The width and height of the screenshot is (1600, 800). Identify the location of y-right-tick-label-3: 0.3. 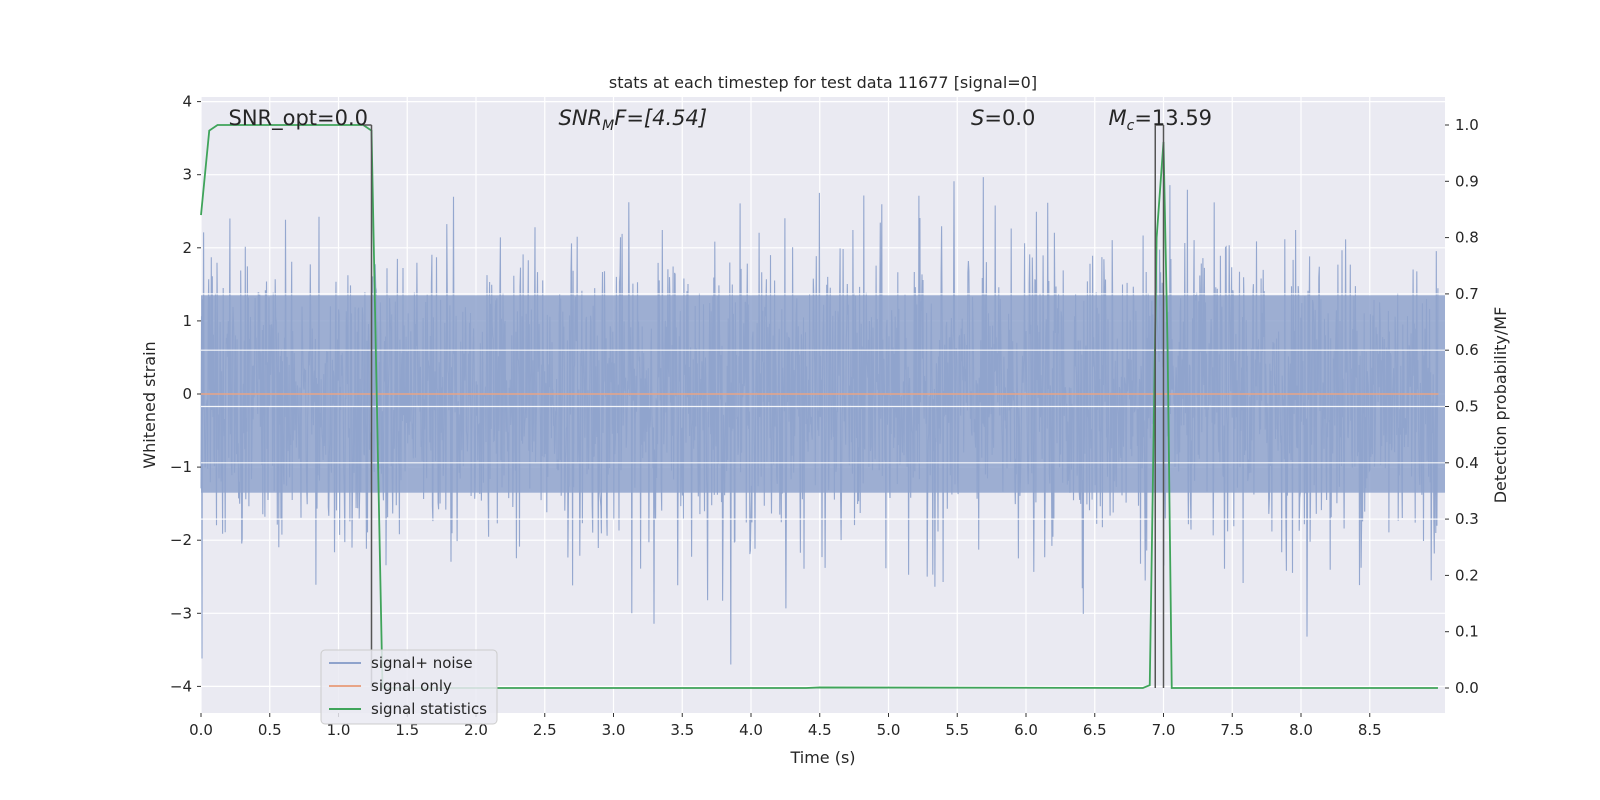
(1467, 519).